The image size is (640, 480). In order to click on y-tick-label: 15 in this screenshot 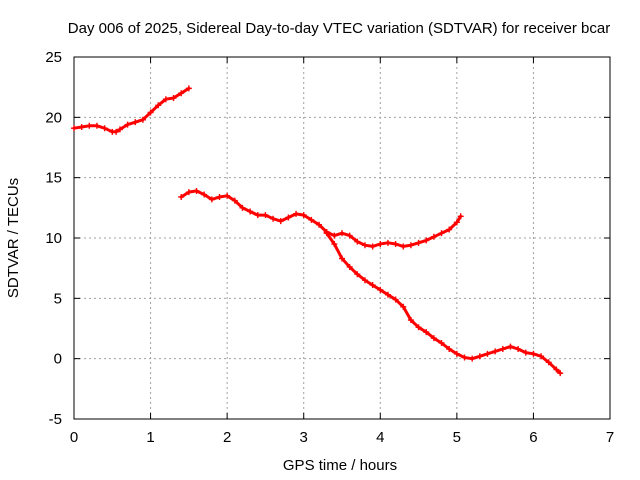, I will do `click(53, 178)`.